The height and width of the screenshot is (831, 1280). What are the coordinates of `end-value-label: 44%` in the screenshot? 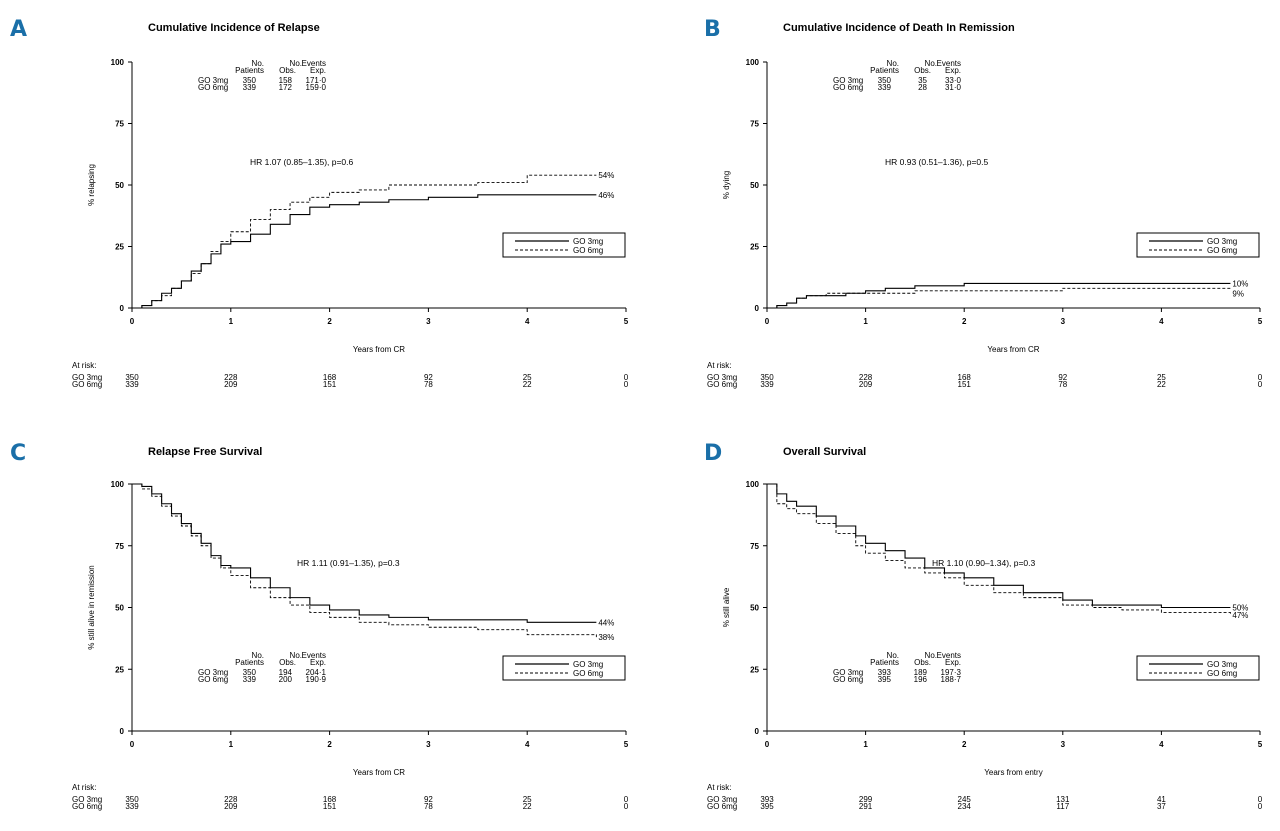 It's located at (606, 622).